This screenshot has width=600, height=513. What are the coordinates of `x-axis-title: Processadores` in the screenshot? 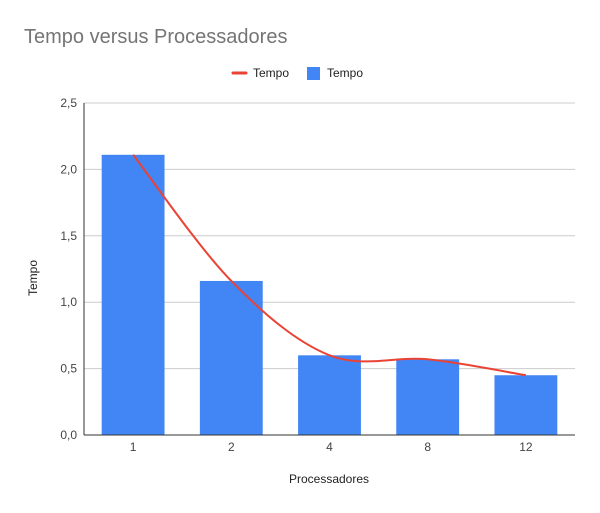 It's located at (329, 479).